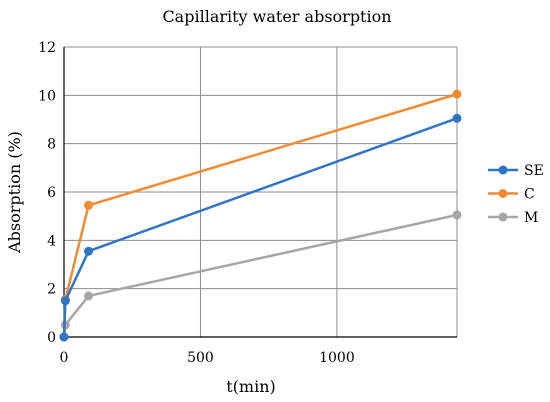 This screenshot has width=550, height=402. What do you see at coordinates (531, 218) in the screenshot?
I see `legend-label-m: M` at bounding box center [531, 218].